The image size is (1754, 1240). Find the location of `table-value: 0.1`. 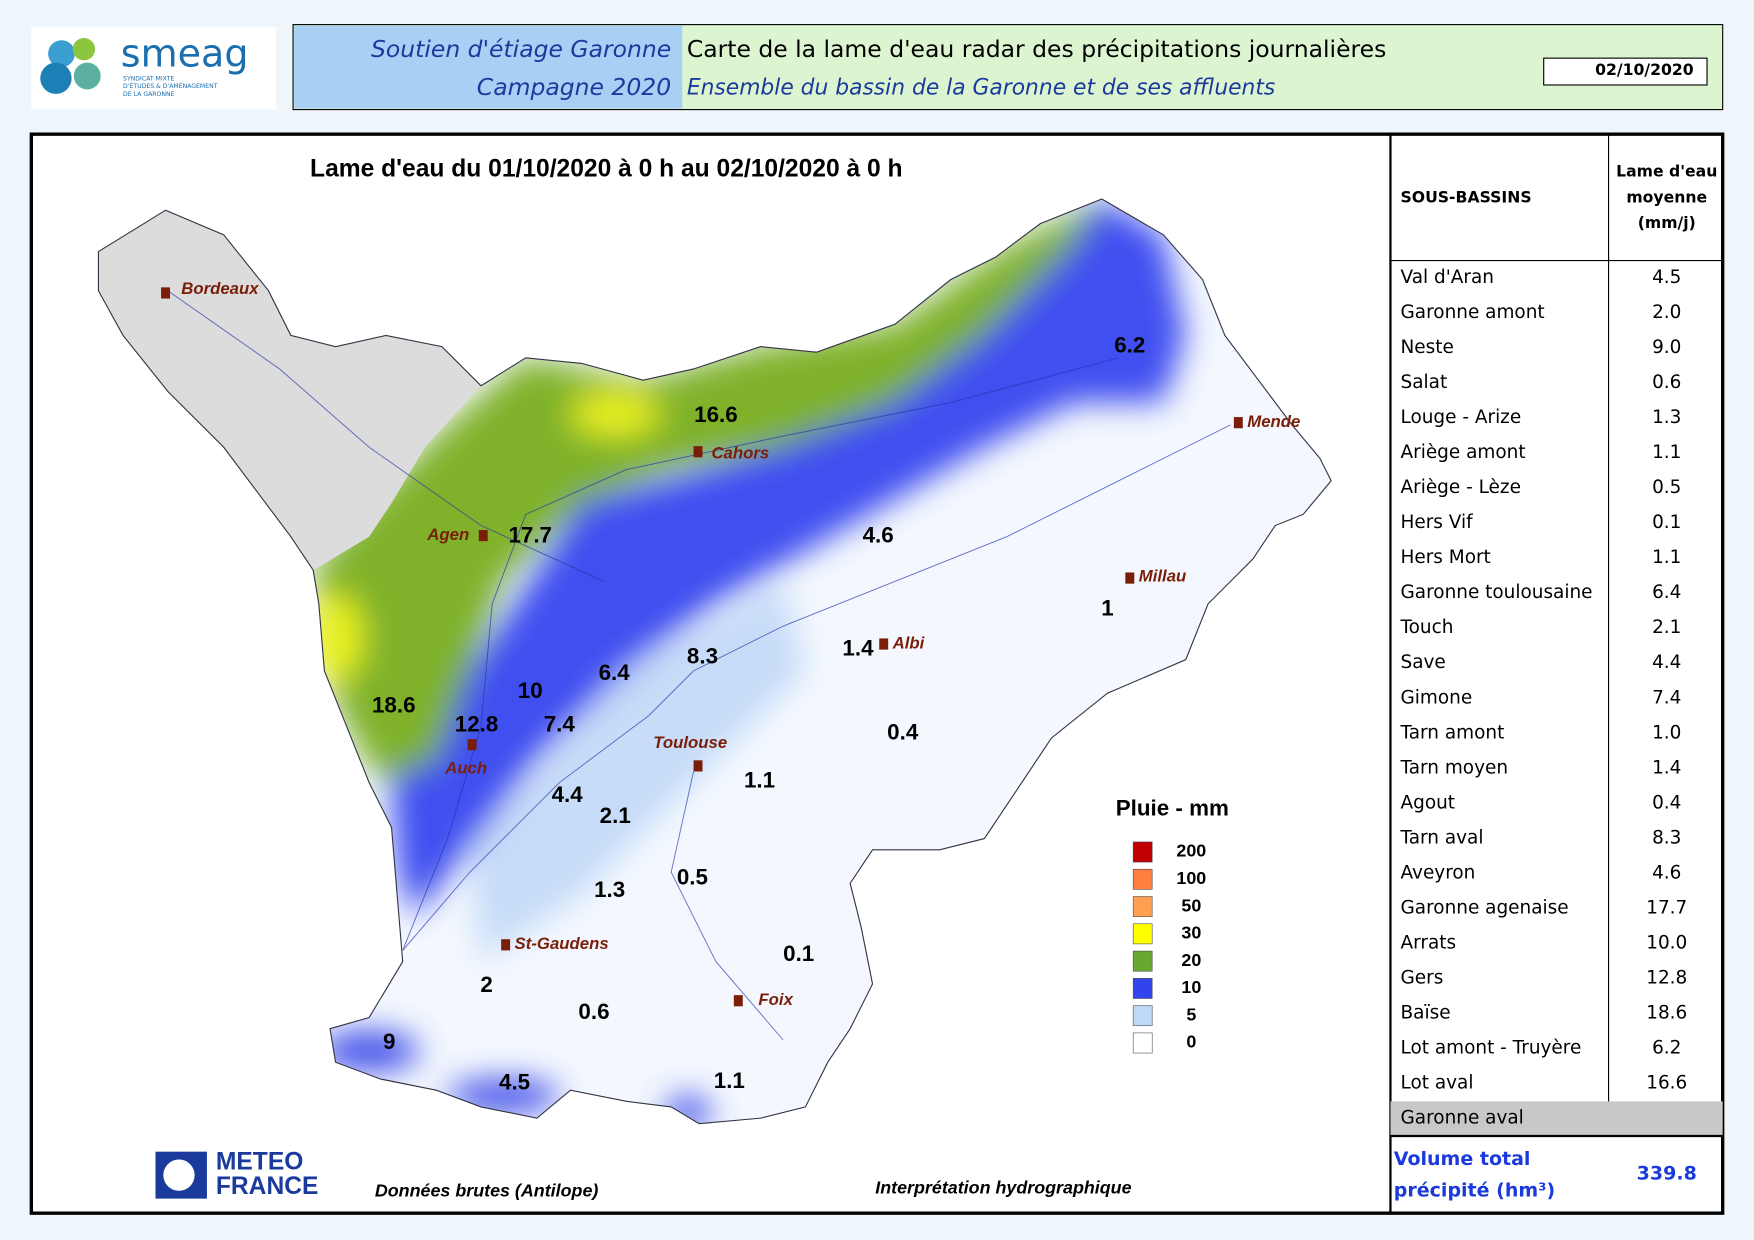

table-value: 0.1 is located at coordinates (1666, 522).